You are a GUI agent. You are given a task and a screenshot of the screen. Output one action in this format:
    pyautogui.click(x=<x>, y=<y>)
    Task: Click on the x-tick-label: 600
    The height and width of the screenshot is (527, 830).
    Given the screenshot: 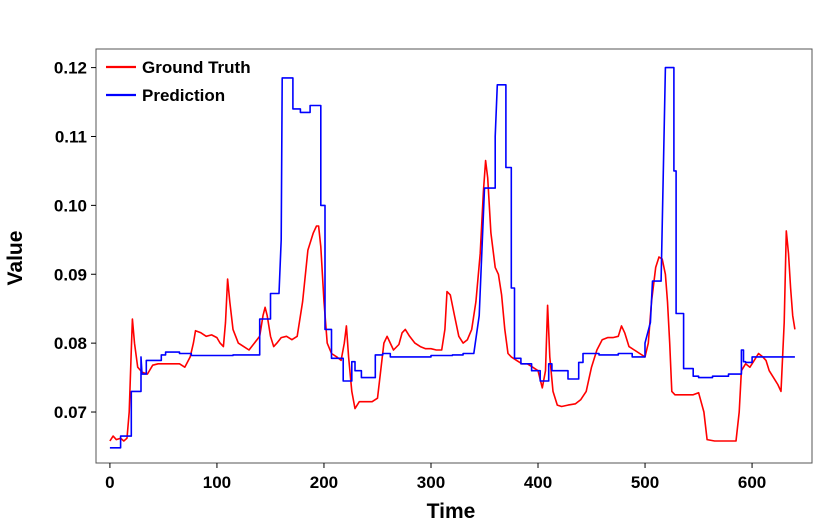 What is the action you would take?
    pyautogui.click(x=752, y=482)
    